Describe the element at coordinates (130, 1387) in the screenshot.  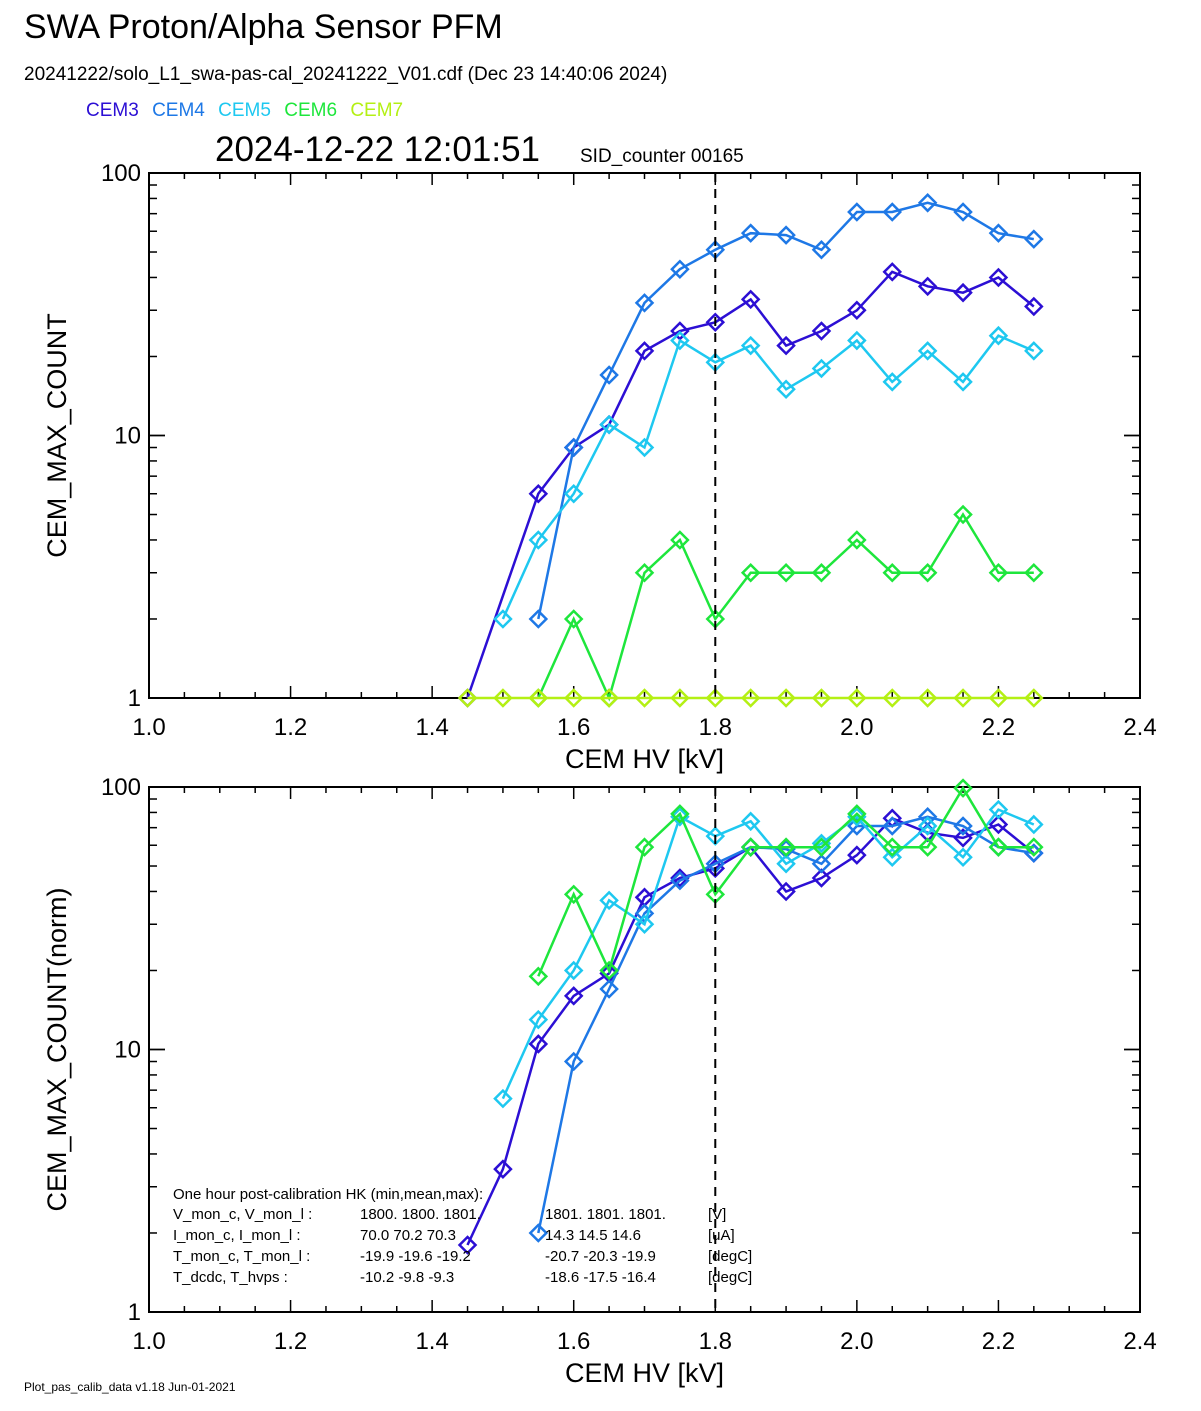
I see `footer-version: Plot_pas_calib_data v1.18 Jun-01-2021` at that location.